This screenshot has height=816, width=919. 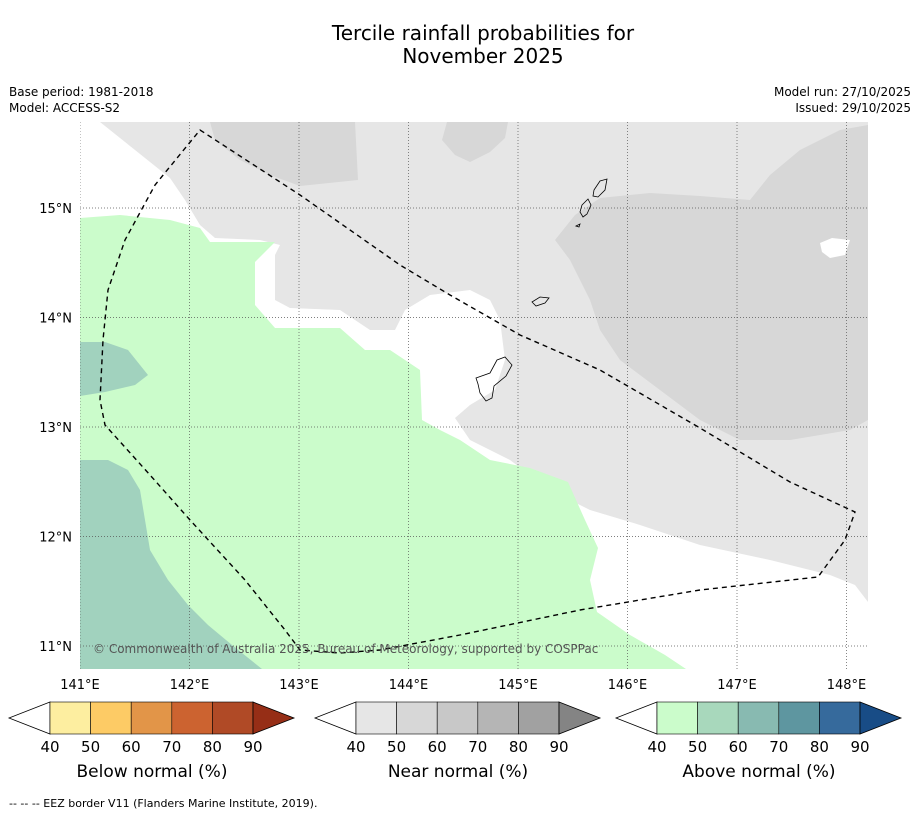 I want to click on island-rota, so click(x=540, y=301).